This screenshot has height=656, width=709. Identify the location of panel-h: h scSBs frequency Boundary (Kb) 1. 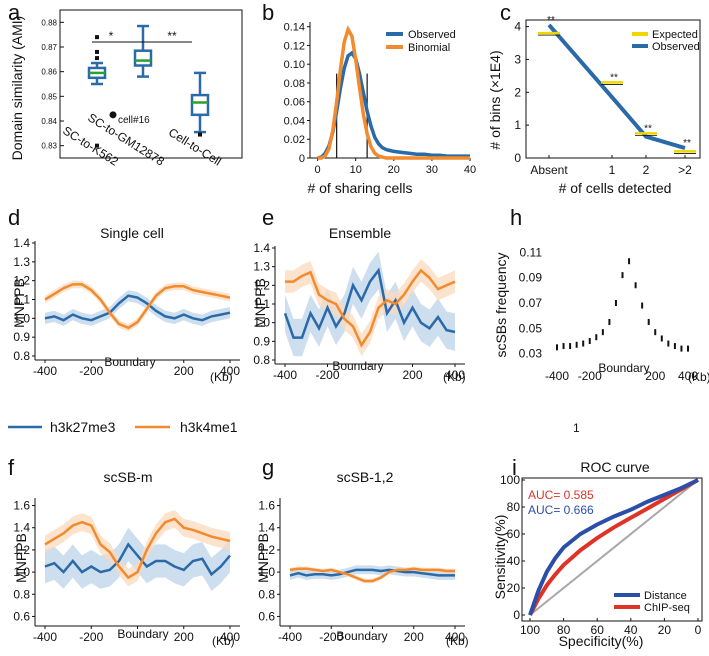
(601, 320).